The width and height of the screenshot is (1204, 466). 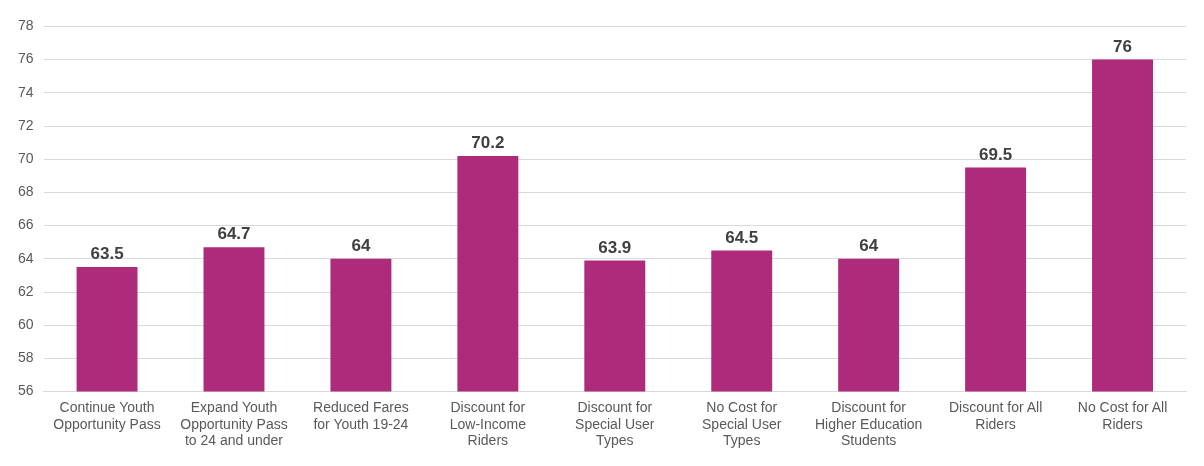 What do you see at coordinates (25, 324) in the screenshot?
I see `y-tick-label: 60` at bounding box center [25, 324].